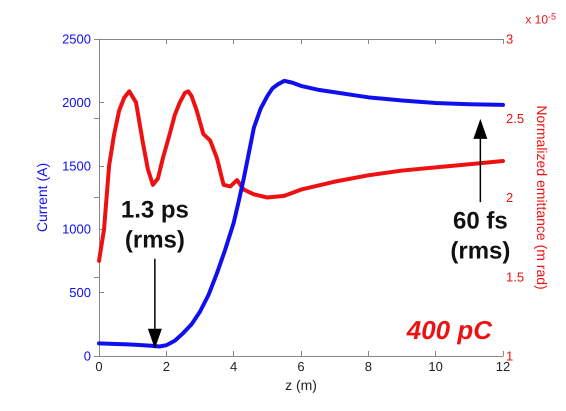 The width and height of the screenshot is (566, 411). I want to click on annotation: 400 pC, so click(450, 330).